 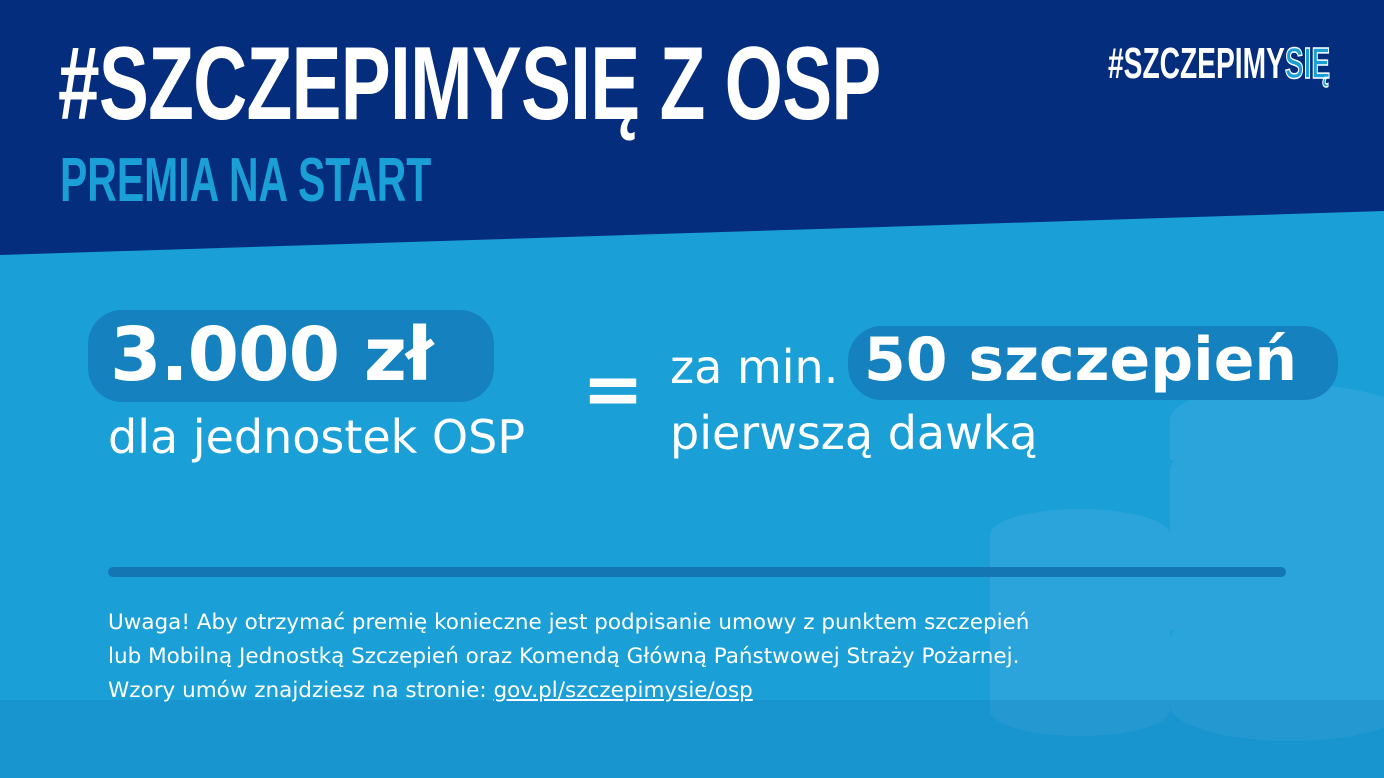 I want to click on note-line-3-prefix: Wzory umów znajdziesz na stronie:, so click(x=301, y=690).